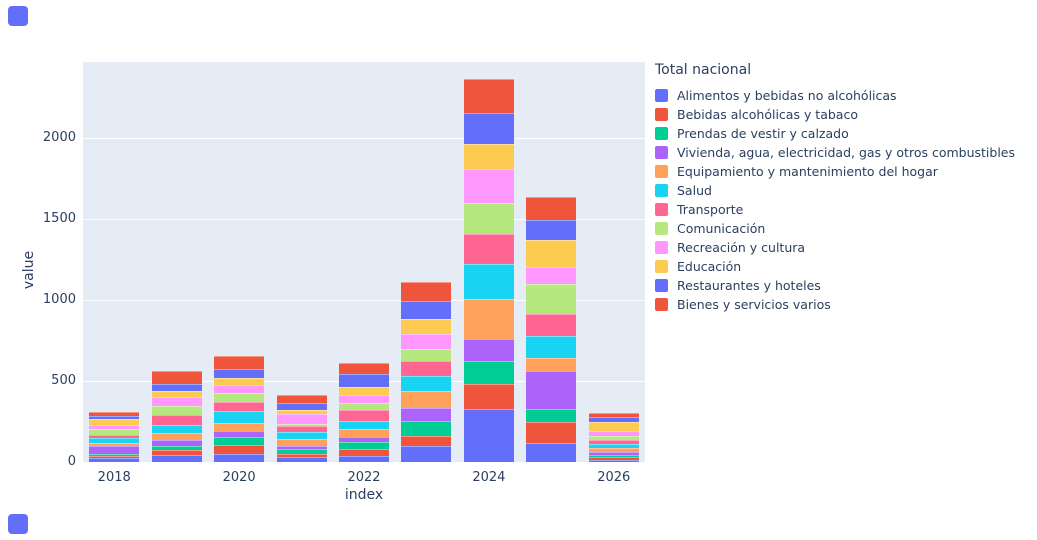  Describe the element at coordinates (835, 114) in the screenshot. I see `legend-item: Bebidas alcohólicas y tabaco` at that location.